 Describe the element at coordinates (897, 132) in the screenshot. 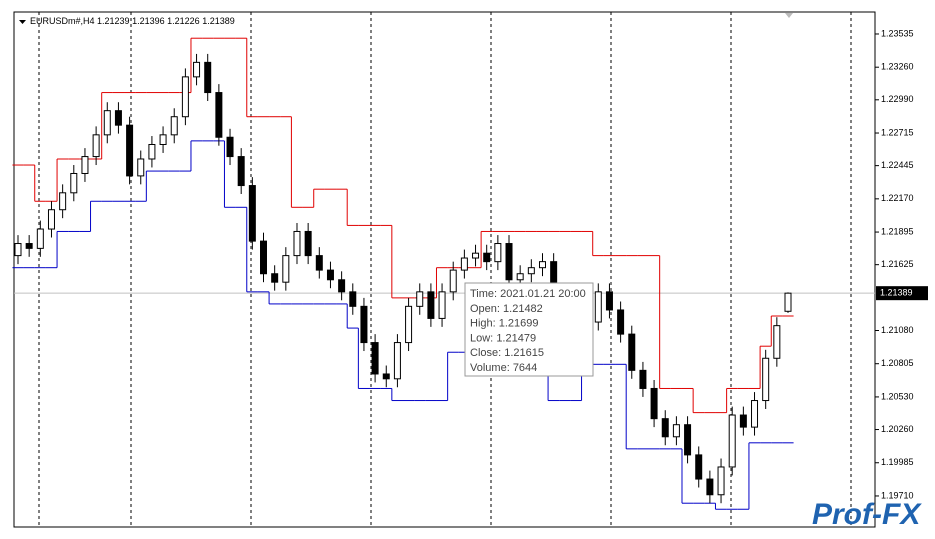

I see `y-tick-label: 1.22715` at that location.